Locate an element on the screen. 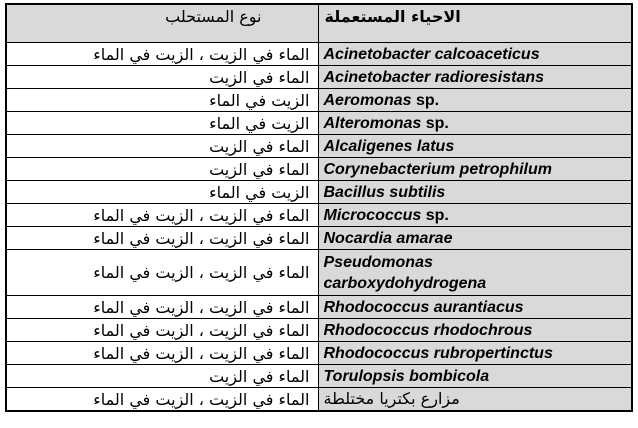 The image size is (638, 428). organism-name-cell: Micrococcus sp. is located at coordinates (475, 215).